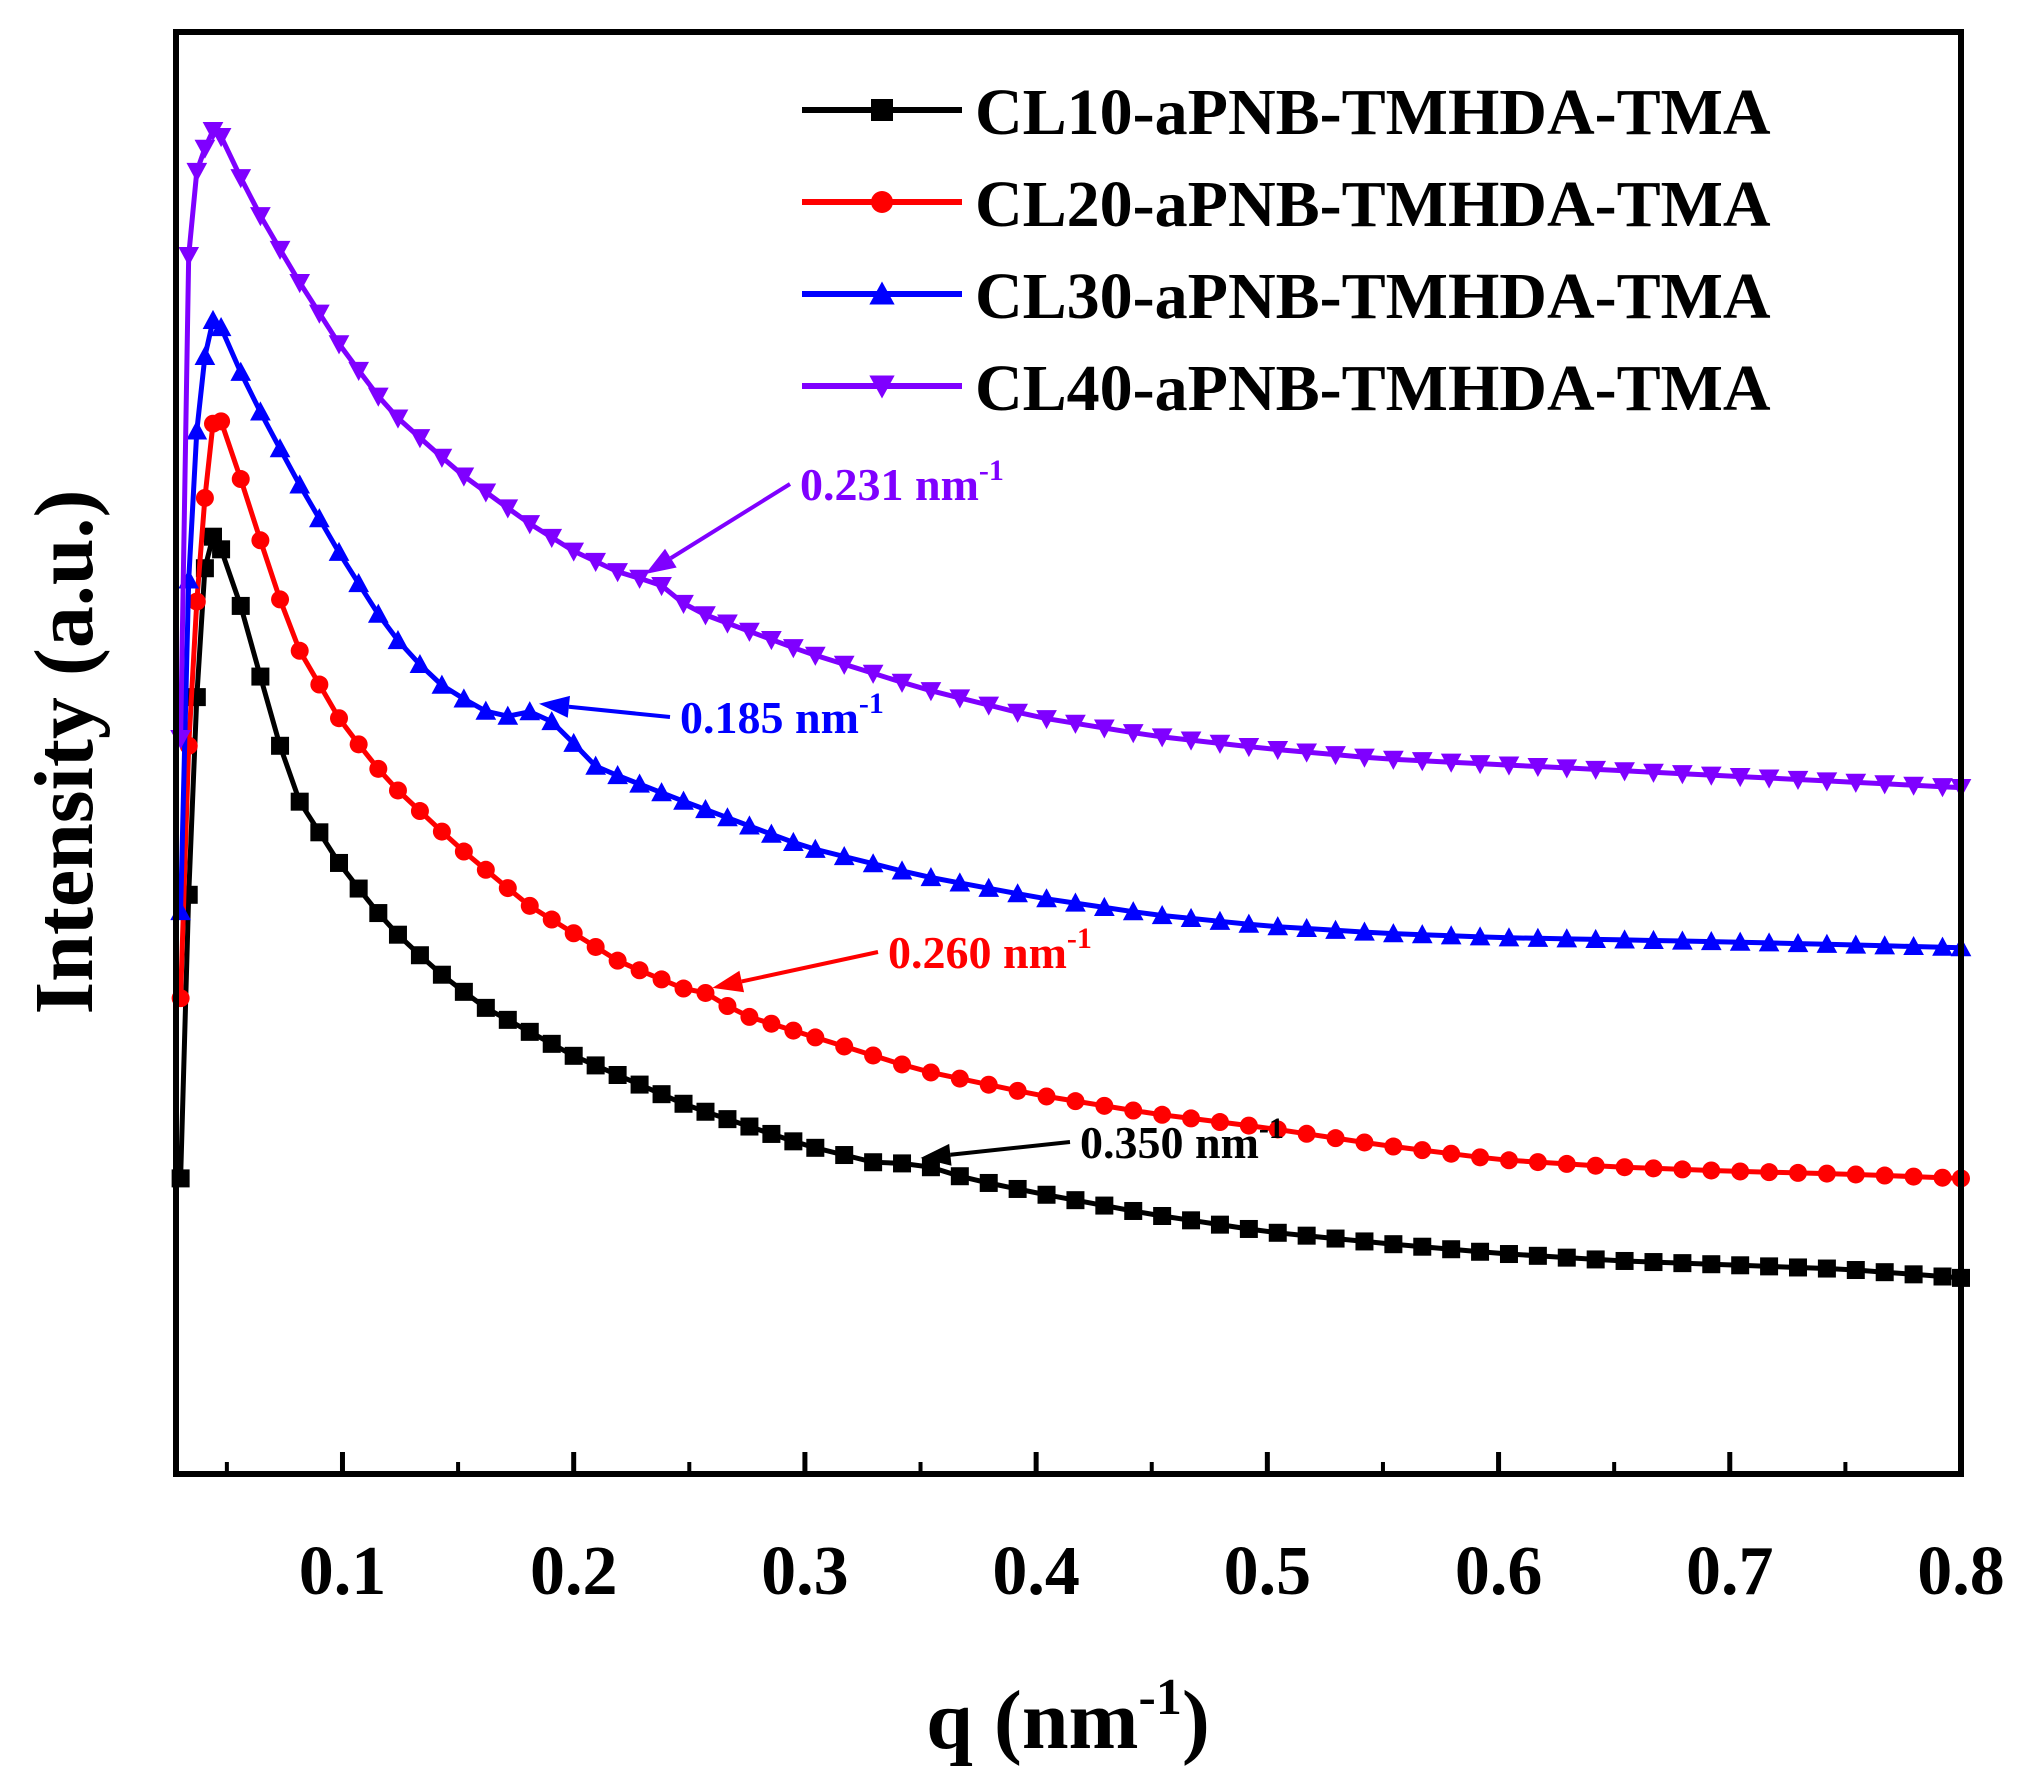  I want to click on legend-item: CL40-aPNB-TMHDA-TMA, so click(1286, 388).